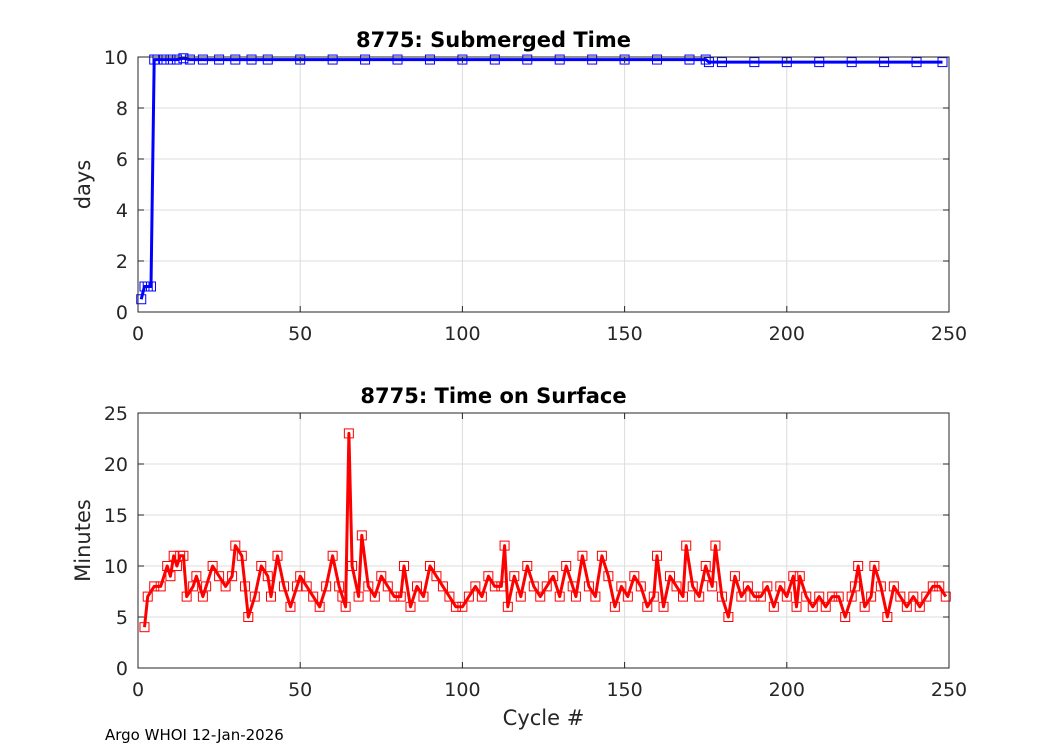  Describe the element at coordinates (116, 516) in the screenshot. I see `chart2-y-tick-label: 15` at that location.